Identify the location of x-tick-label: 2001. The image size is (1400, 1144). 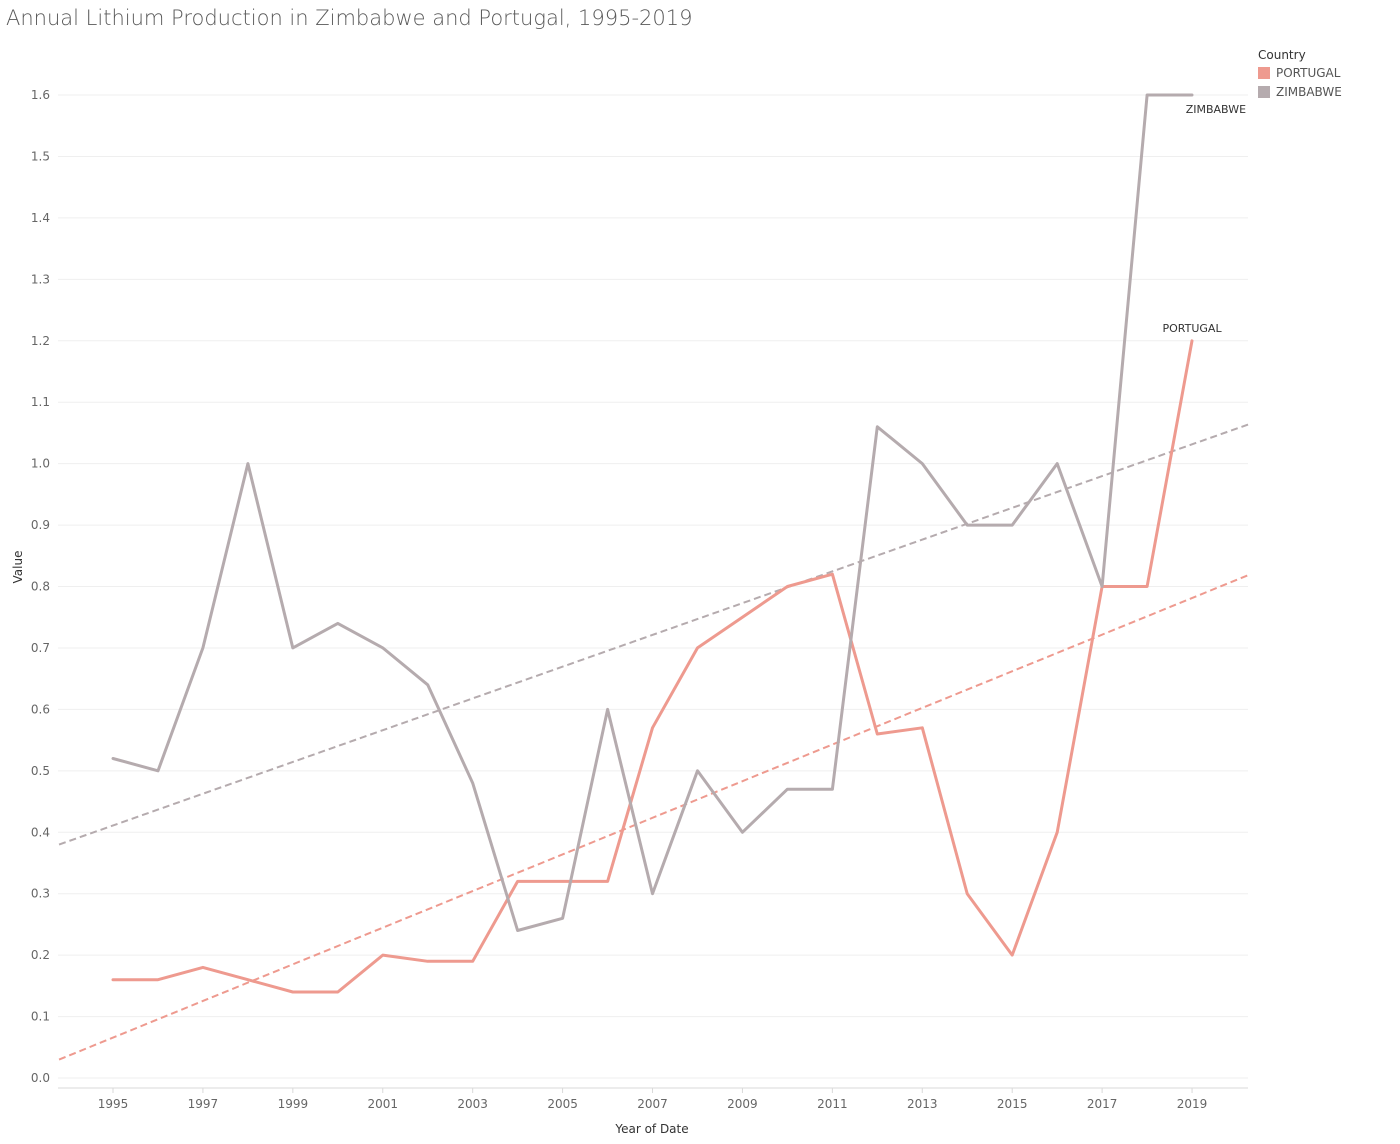
(382, 1104).